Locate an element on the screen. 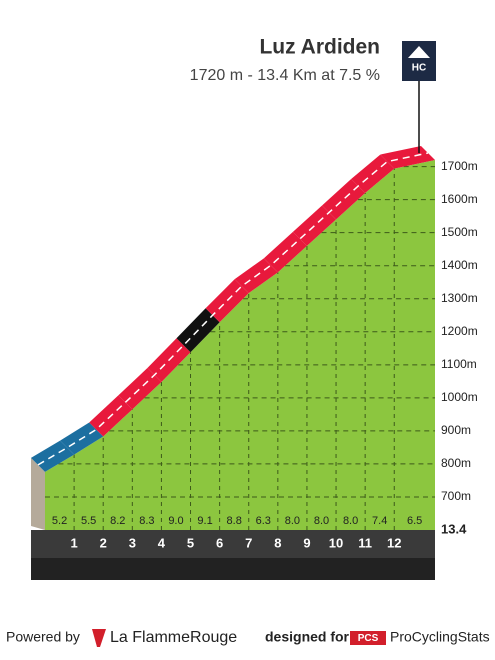 The width and height of the screenshot is (495, 660). base-strip is located at coordinates (233, 544).